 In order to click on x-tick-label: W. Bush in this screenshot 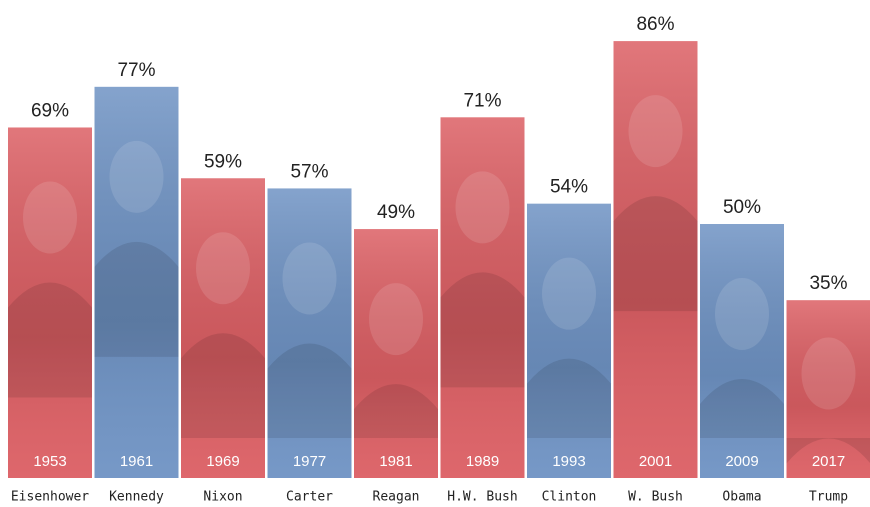, I will do `click(655, 497)`.